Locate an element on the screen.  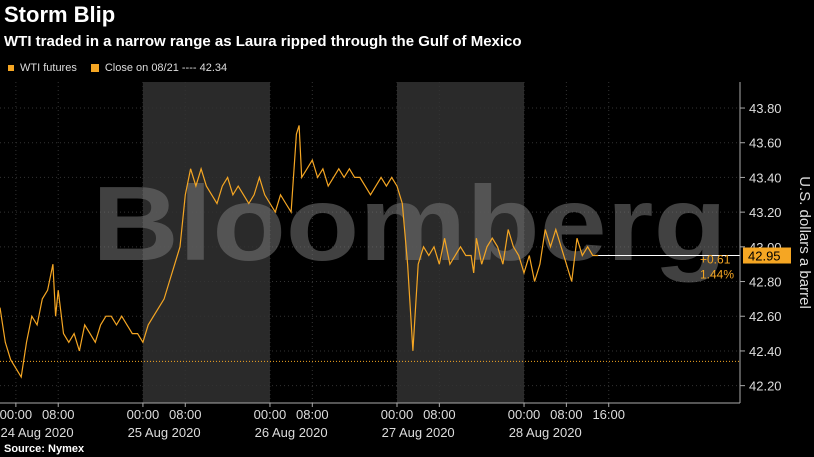
y-tick-label: 43.40 is located at coordinates (765, 177).